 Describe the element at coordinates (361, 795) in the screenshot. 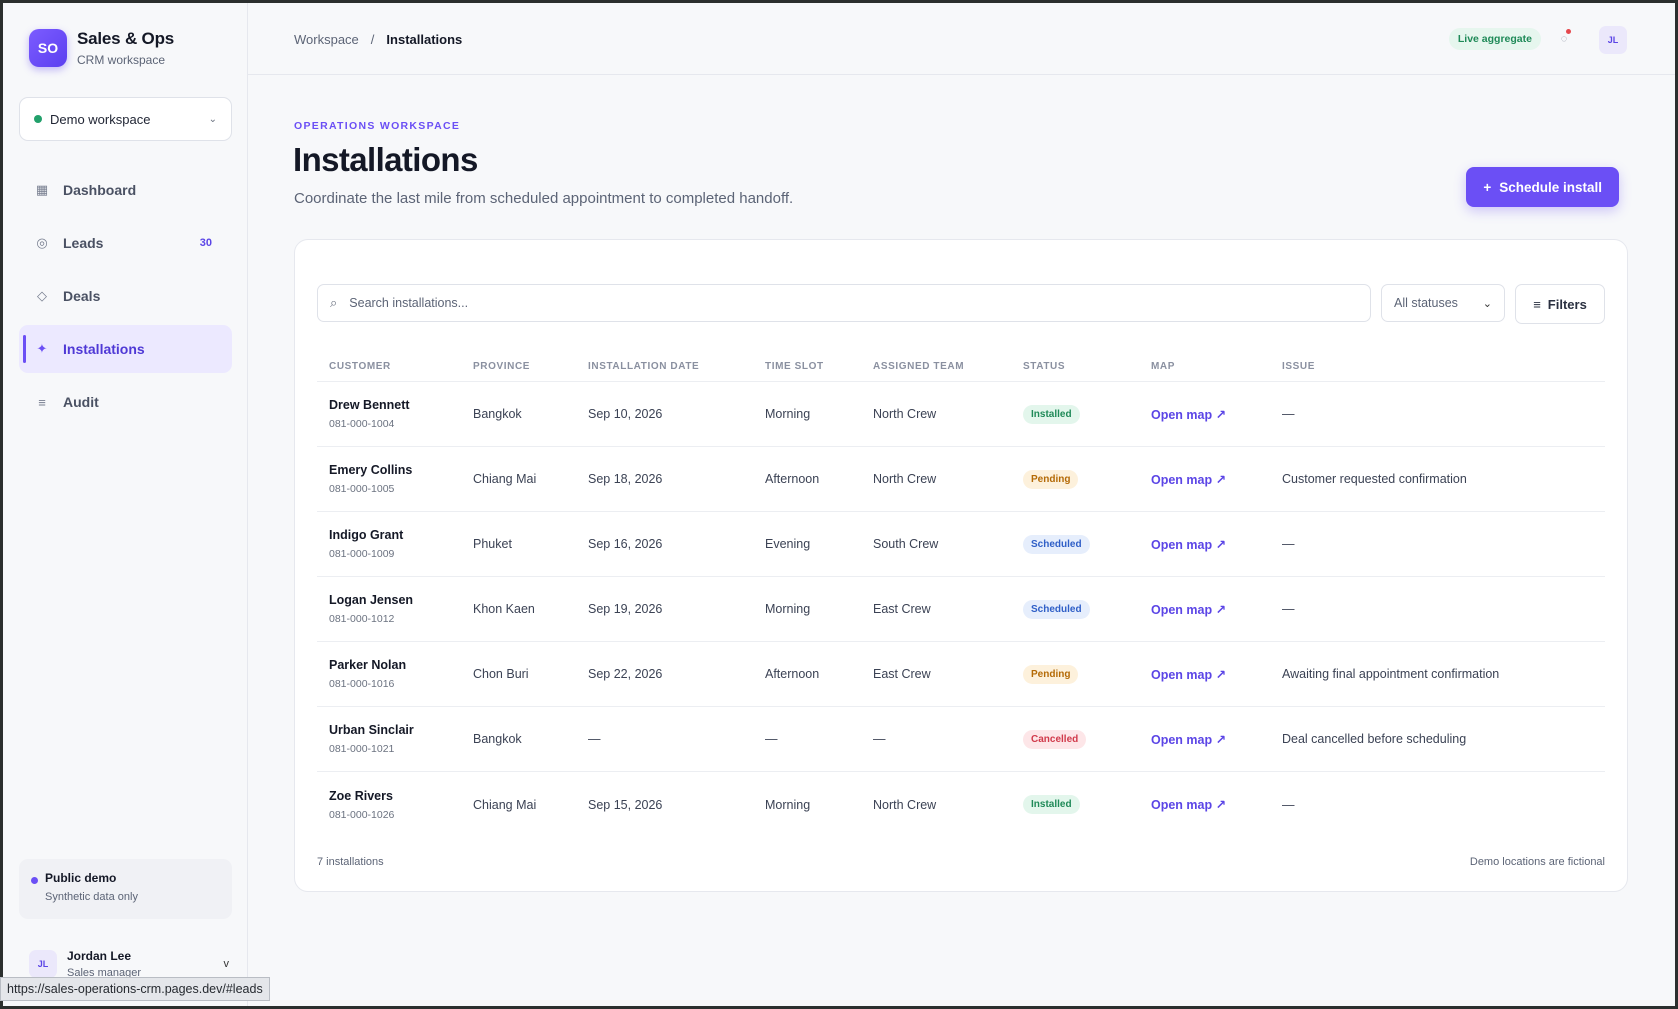

I see `customer-name: Zoe Rivers` at that location.